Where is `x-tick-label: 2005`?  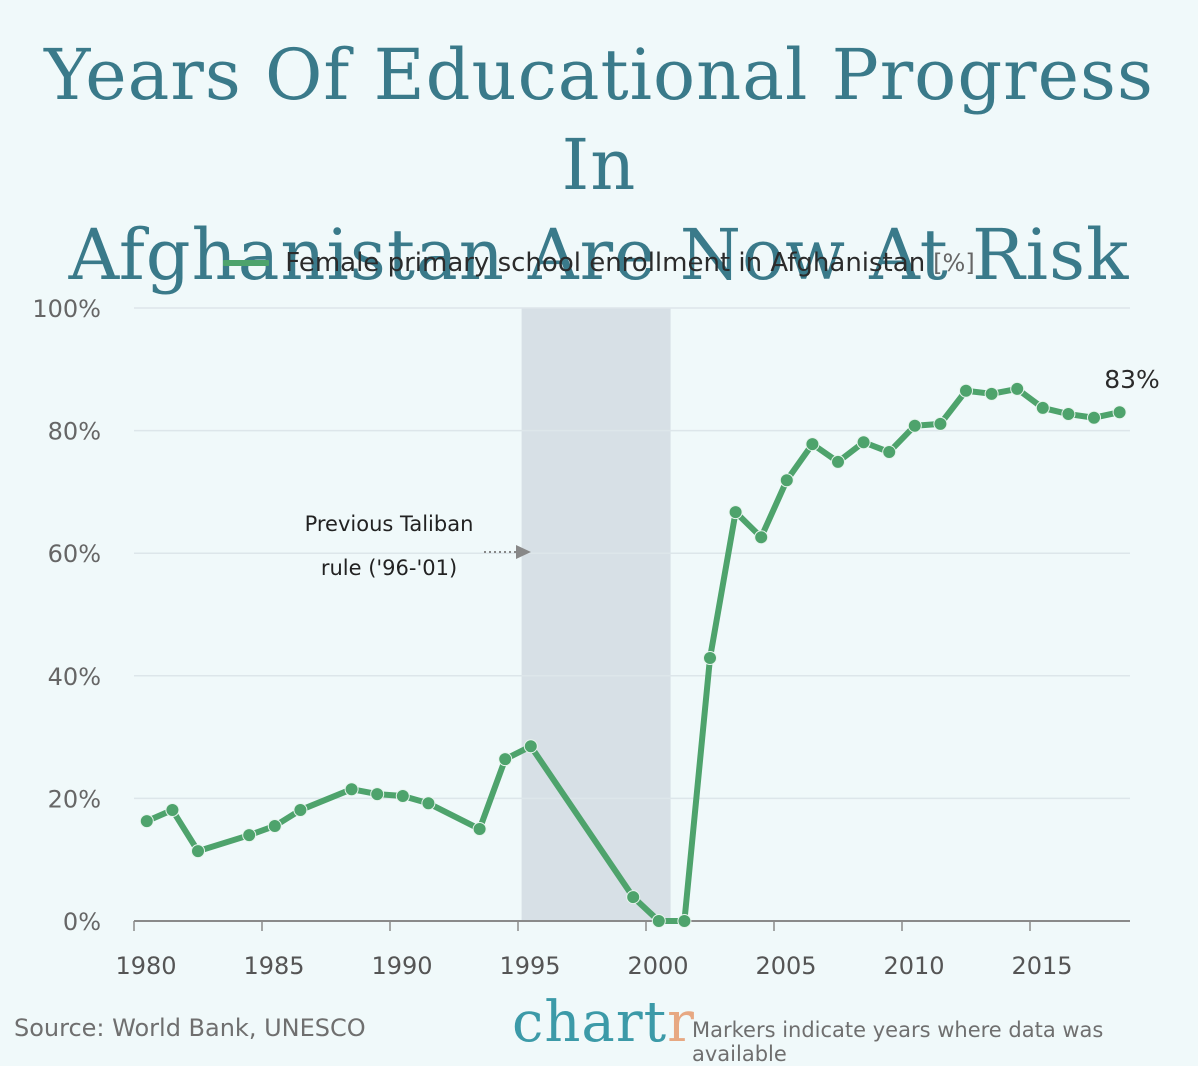
x-tick-label: 2005 is located at coordinates (785, 966).